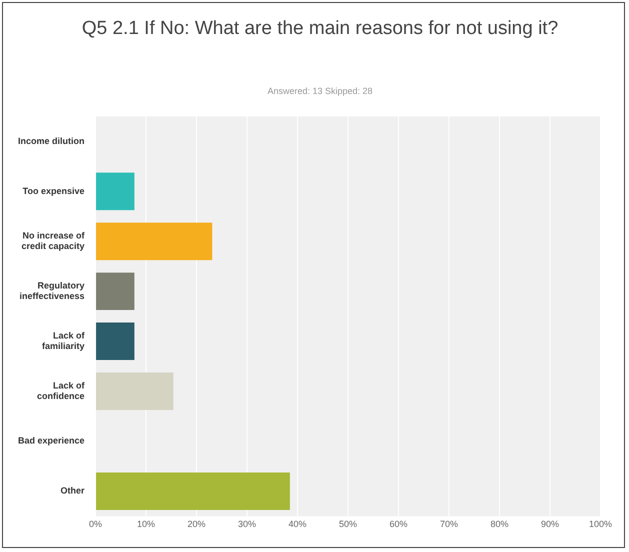 Image resolution: width=629 pixels, height=552 pixels. What do you see at coordinates (550, 524) in the screenshot?
I see `x-tick-label: 90%` at bounding box center [550, 524].